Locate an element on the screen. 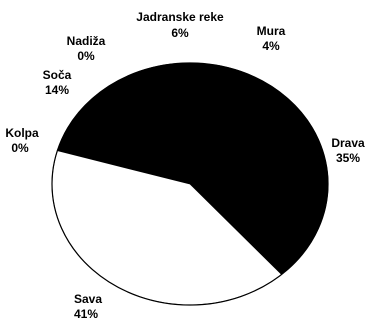 The height and width of the screenshot is (323, 367). slice-label-nadiza: Nadiža is located at coordinates (86, 41).